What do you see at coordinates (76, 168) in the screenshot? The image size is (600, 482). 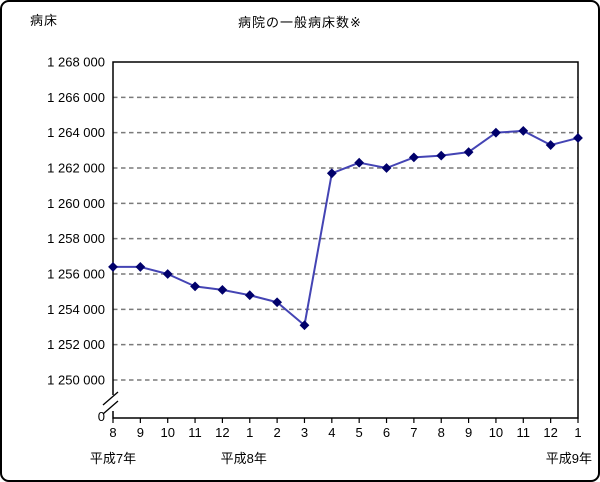 I see `y-tick-label: 1 262 000` at bounding box center [76, 168].